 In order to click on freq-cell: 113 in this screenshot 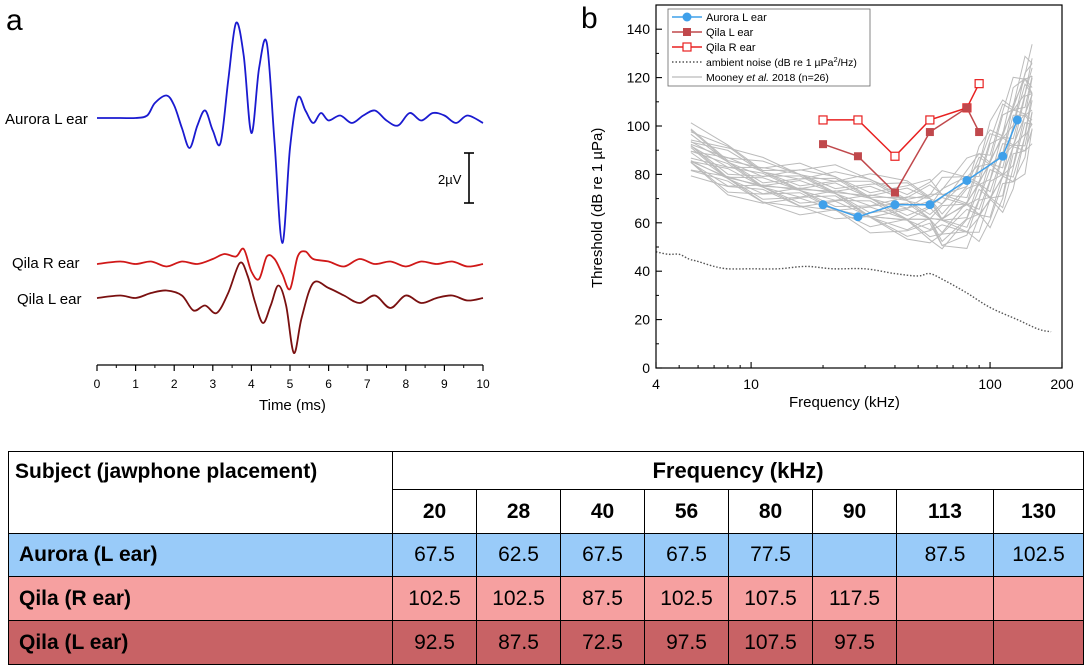, I will do `click(945, 511)`.